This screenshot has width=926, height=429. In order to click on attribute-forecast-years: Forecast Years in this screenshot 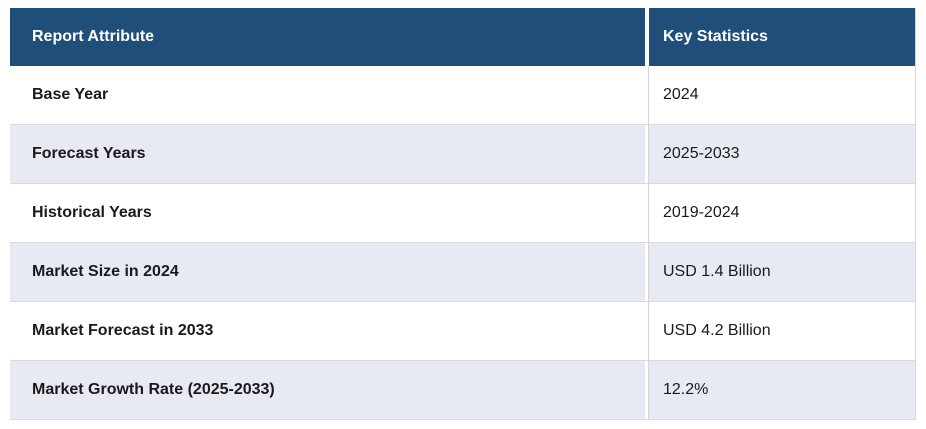, I will do `click(329, 154)`.